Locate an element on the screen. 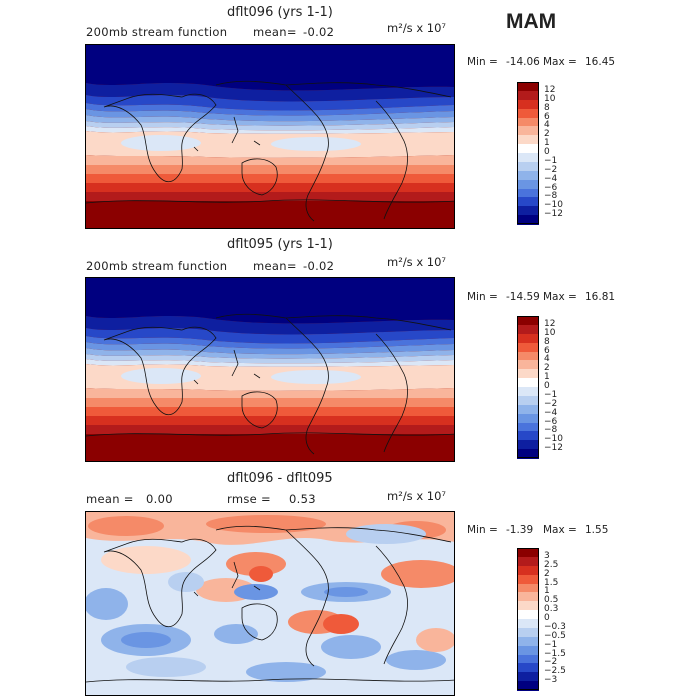  panel-title: dflt095 (yrs 1-1) is located at coordinates (280, 244).